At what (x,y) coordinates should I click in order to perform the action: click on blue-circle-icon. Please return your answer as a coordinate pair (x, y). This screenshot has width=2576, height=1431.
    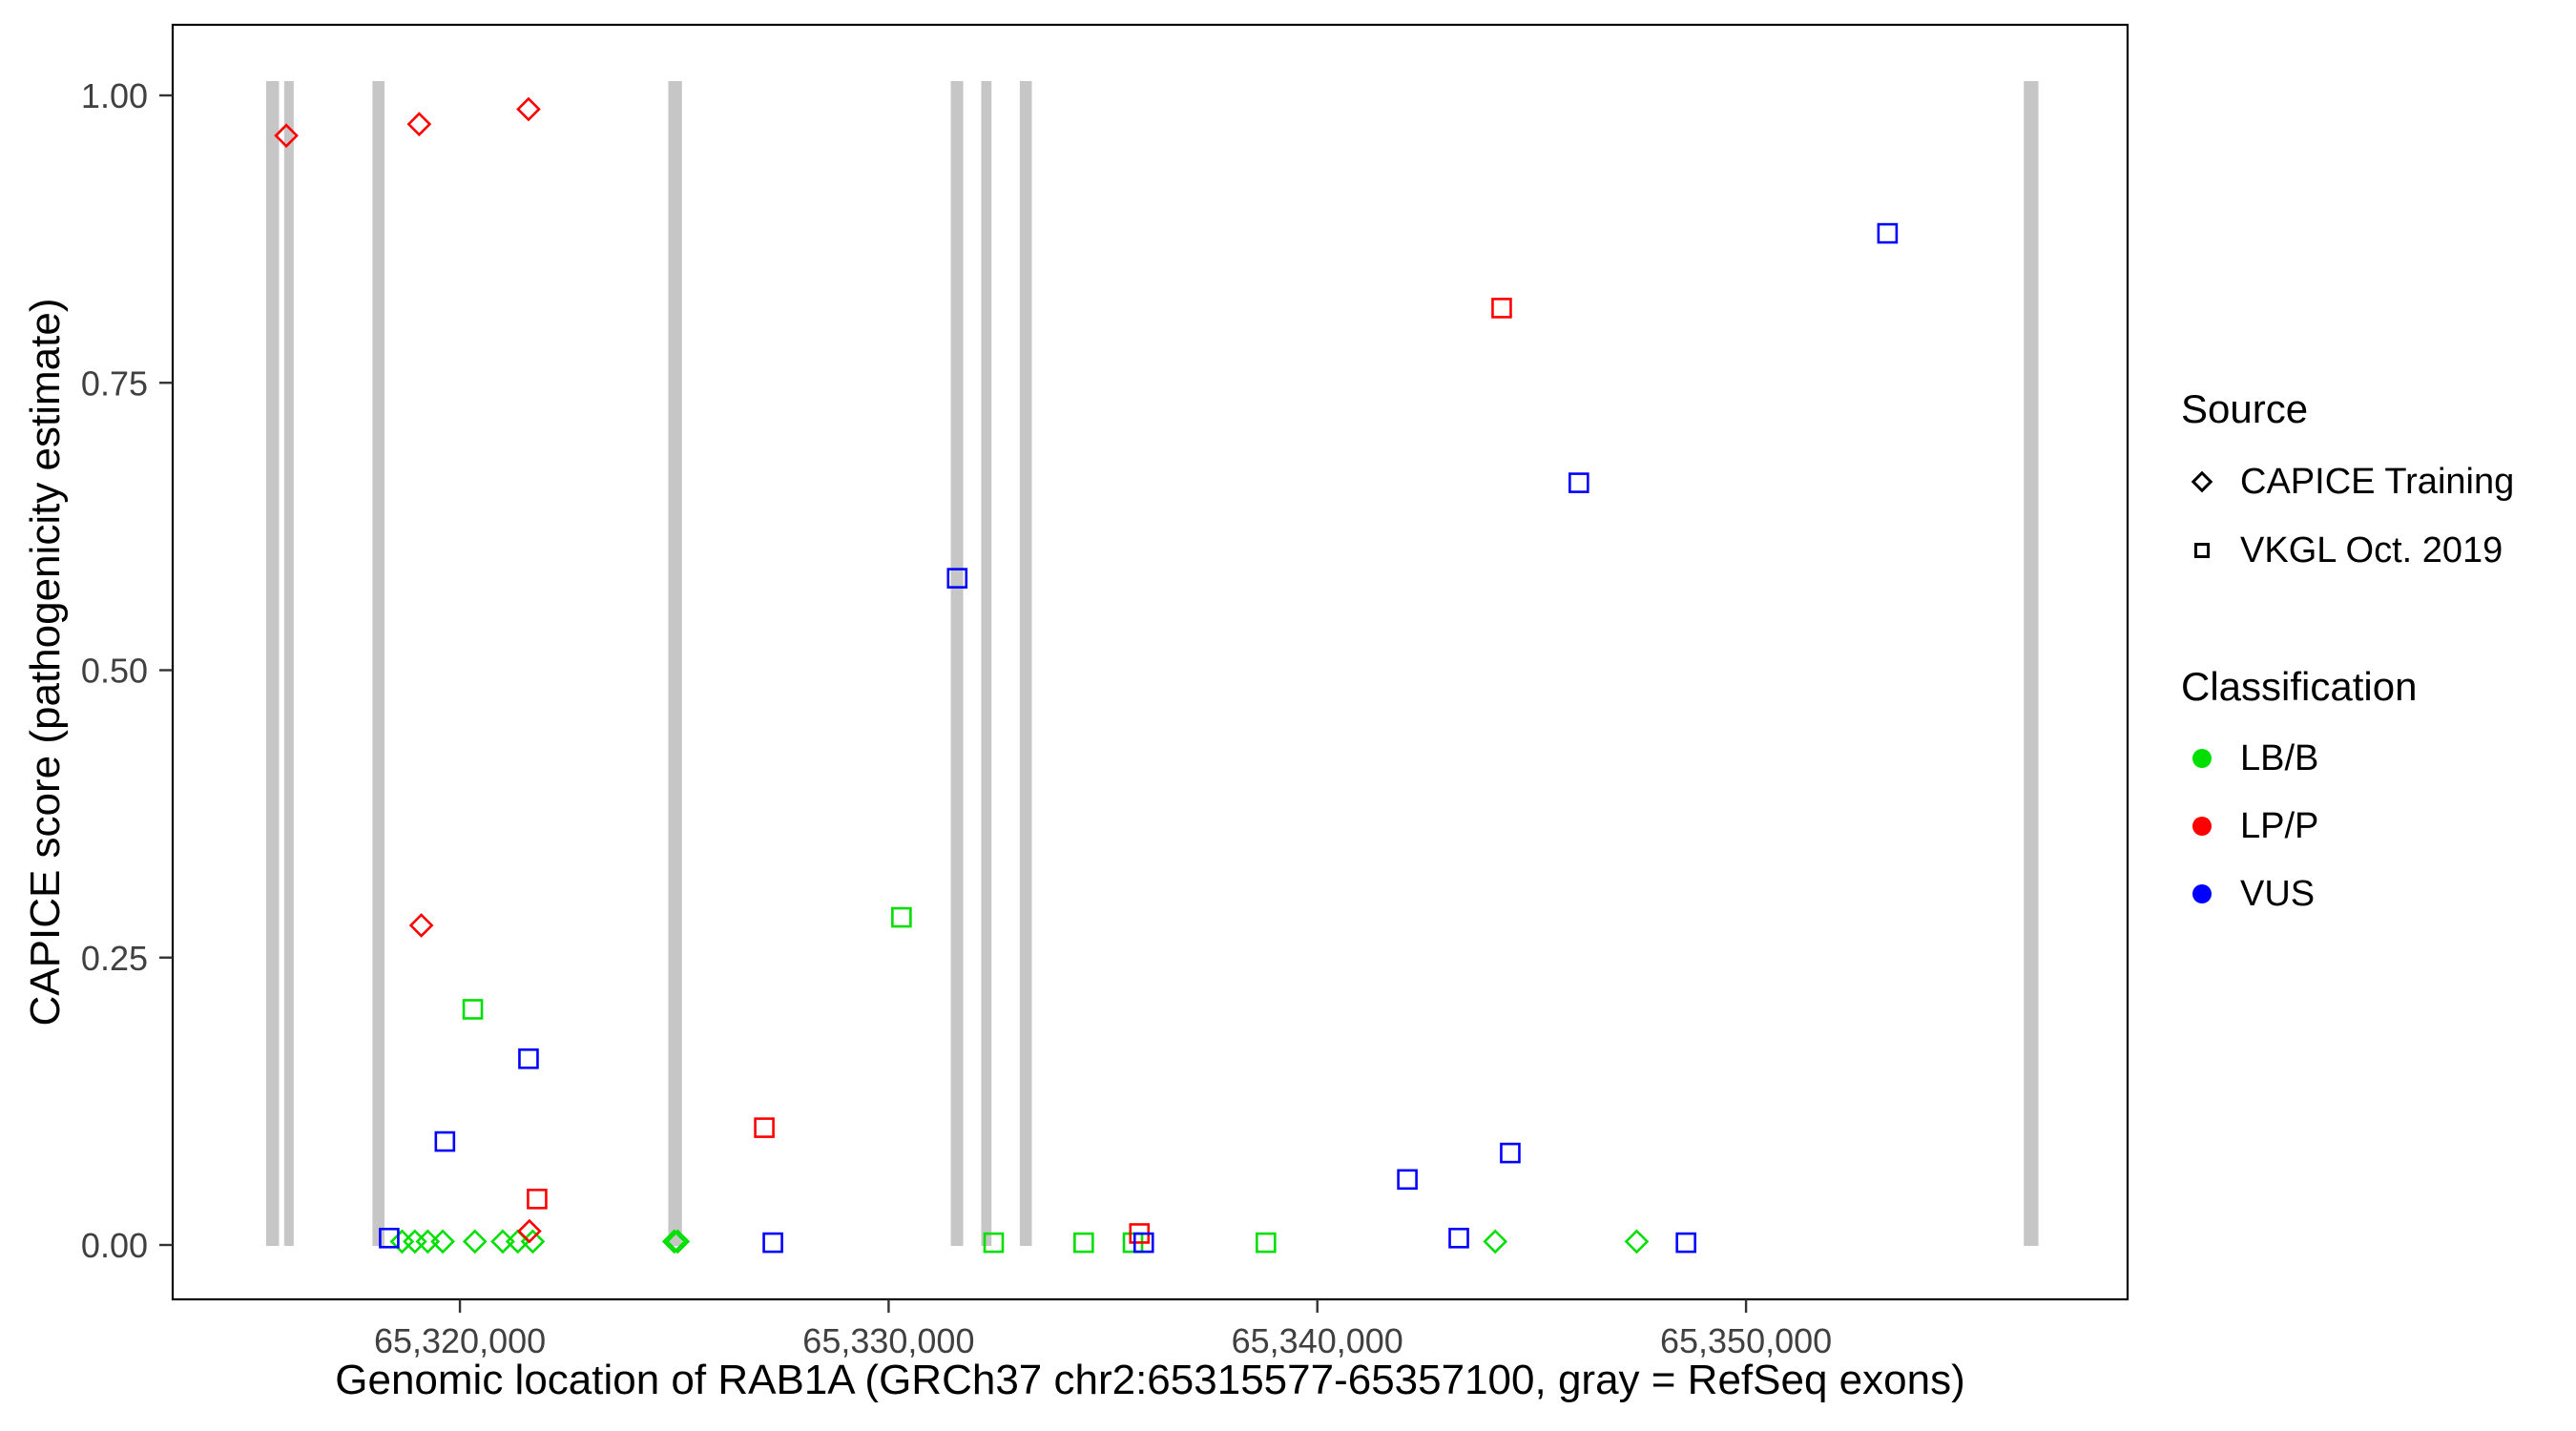
    Looking at the image, I should click on (2202, 893).